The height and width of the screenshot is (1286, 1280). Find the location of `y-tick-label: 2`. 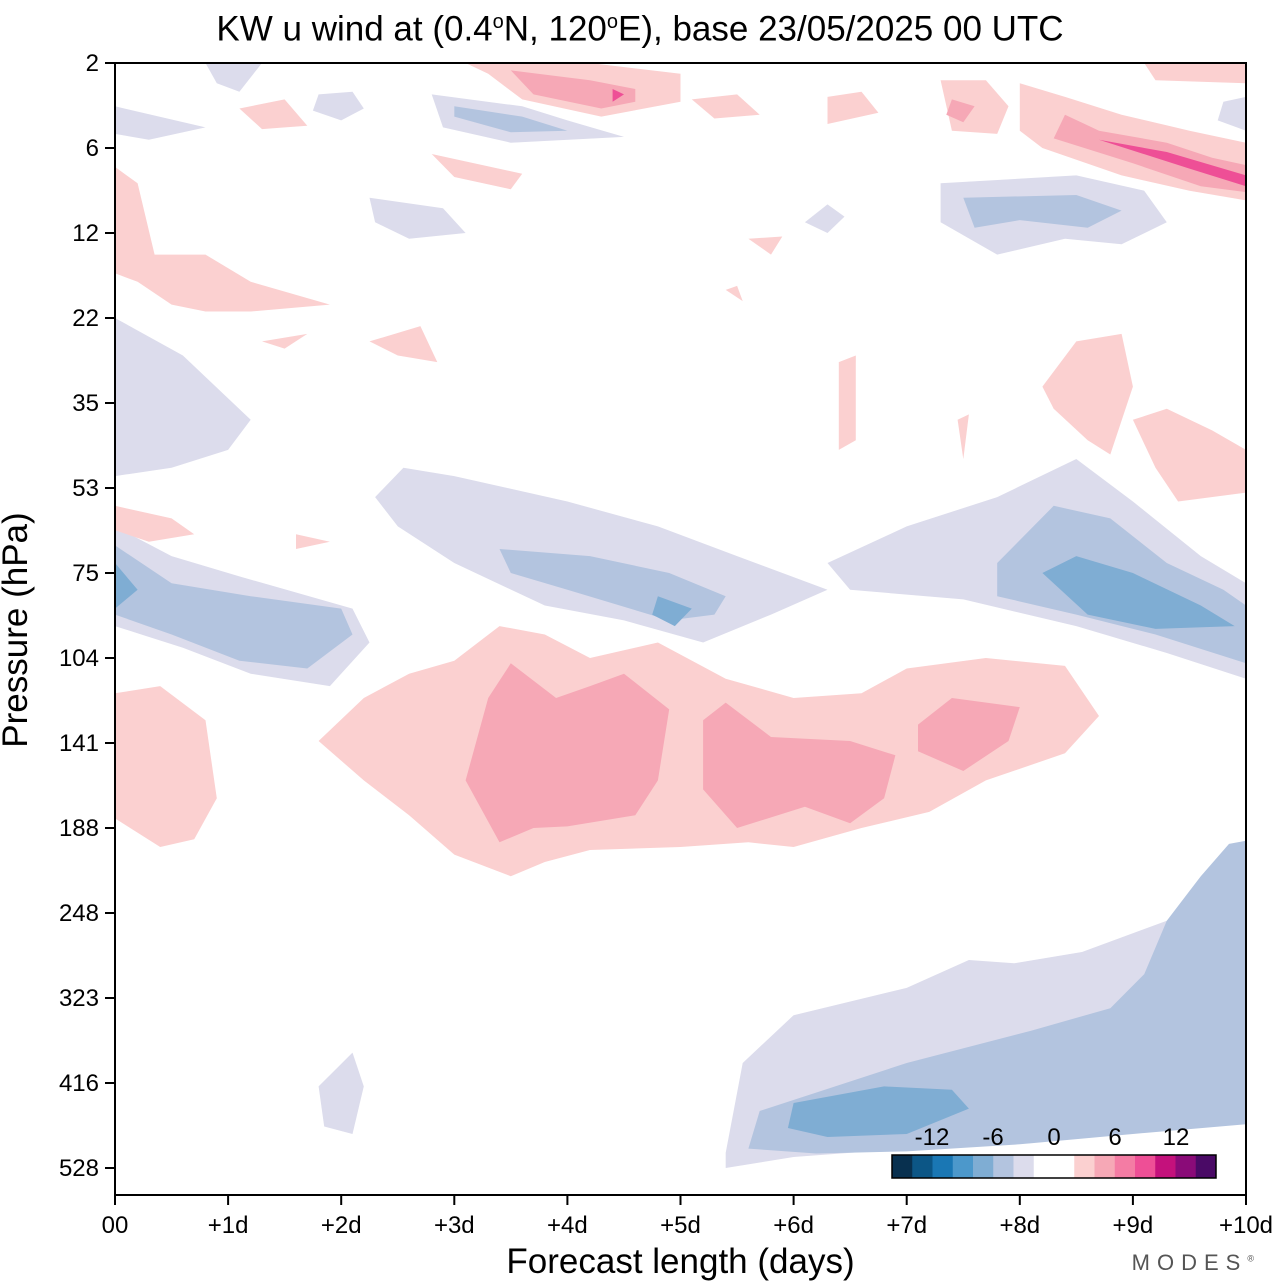

y-tick-label: 2 is located at coordinates (92, 63).